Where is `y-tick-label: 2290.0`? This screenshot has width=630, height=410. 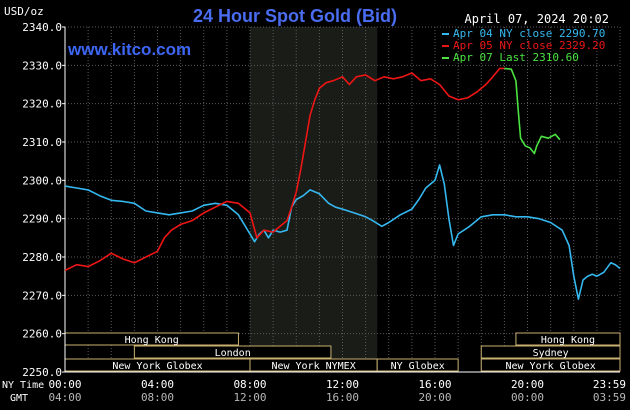 y-tick-label: 2290.0 is located at coordinates (42, 219).